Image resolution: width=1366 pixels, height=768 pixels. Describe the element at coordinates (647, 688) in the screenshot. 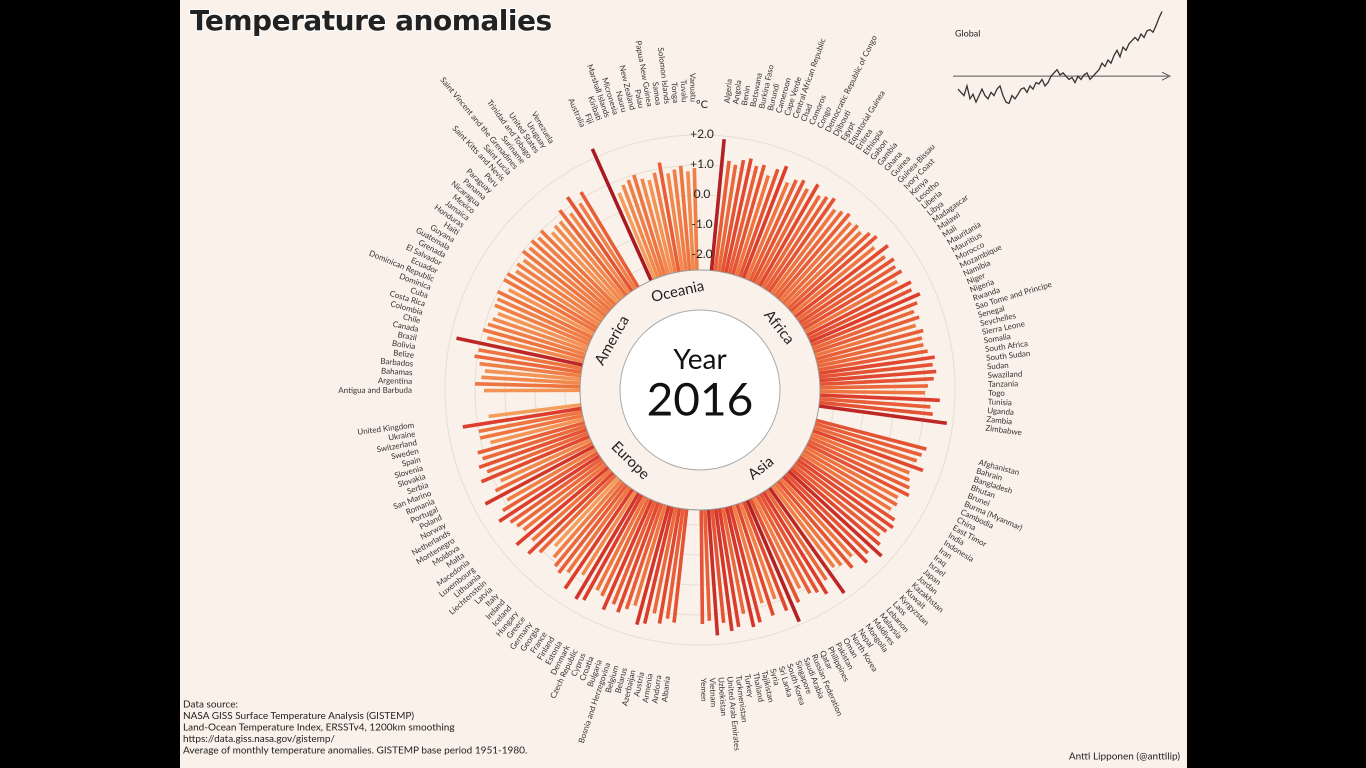

I see `country-label: Armenia` at that location.